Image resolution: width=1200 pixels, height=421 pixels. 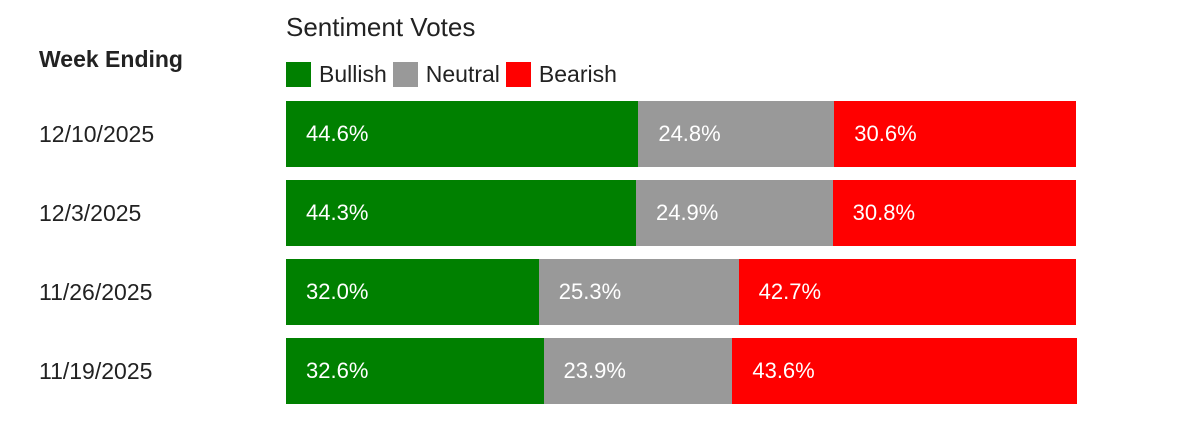 What do you see at coordinates (783, 370) in the screenshot?
I see `data-label: 43.6%` at bounding box center [783, 370].